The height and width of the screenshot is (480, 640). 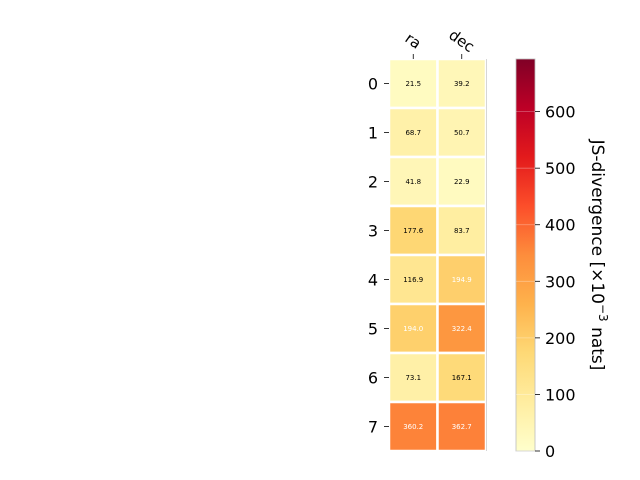 What do you see at coordinates (462, 378) in the screenshot?
I see `cell-value-label: 167.1` at bounding box center [462, 378].